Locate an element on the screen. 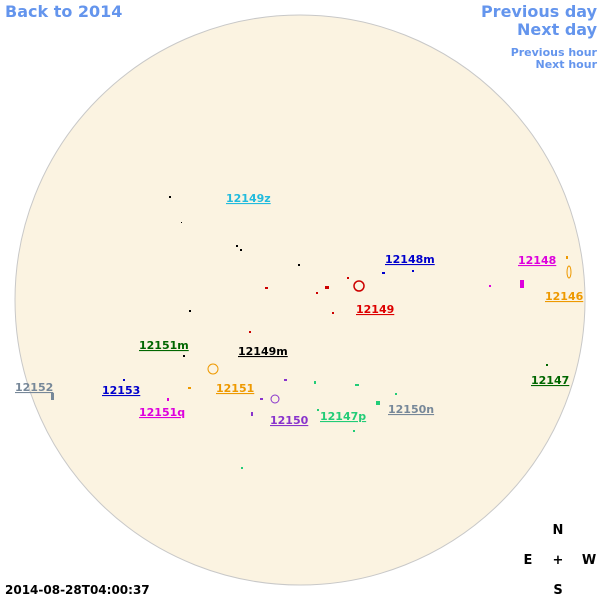  region-label: 12150n is located at coordinates (411, 409).